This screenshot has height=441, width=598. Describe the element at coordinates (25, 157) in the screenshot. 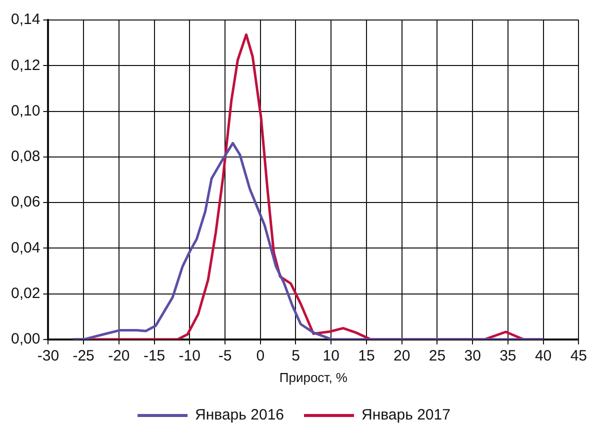

I see `y-tick-label: 0,08` at that location.